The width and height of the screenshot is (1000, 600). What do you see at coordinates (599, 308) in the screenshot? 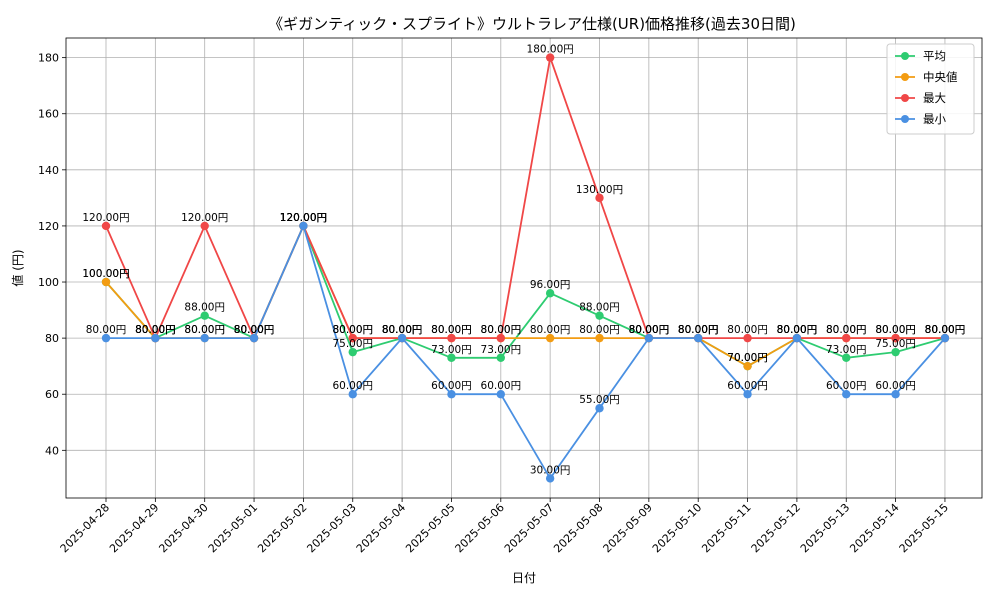
I see `data-label: 88.00円` at bounding box center [599, 308].